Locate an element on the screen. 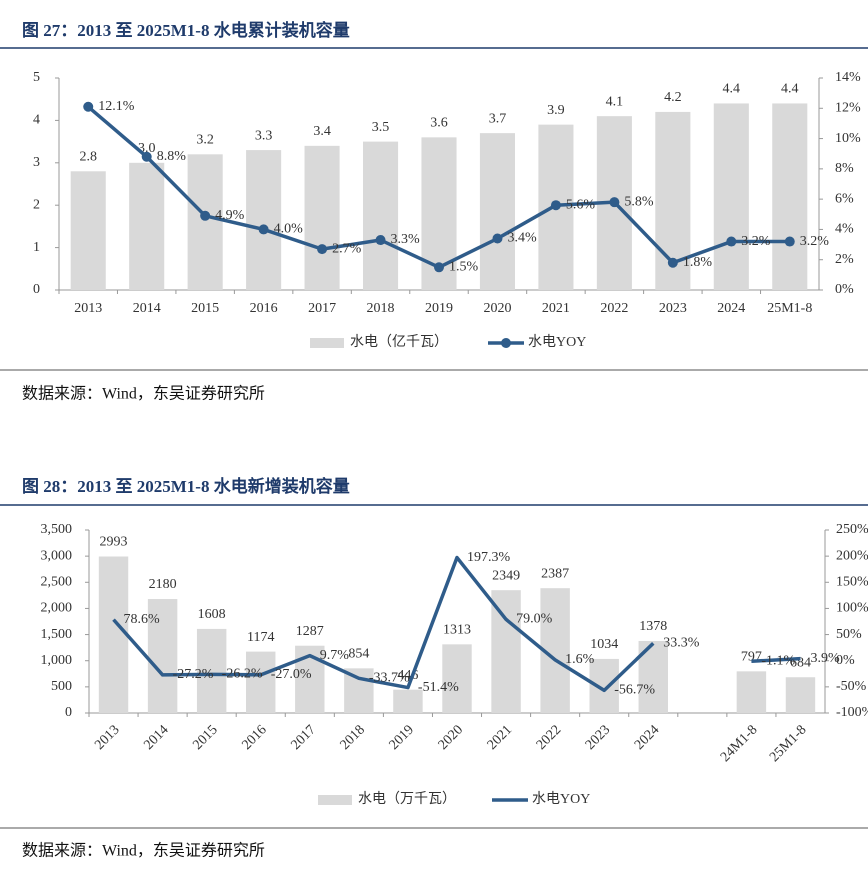 The image size is (868, 882). y-tick-label: 2,000 is located at coordinates (57, 608).